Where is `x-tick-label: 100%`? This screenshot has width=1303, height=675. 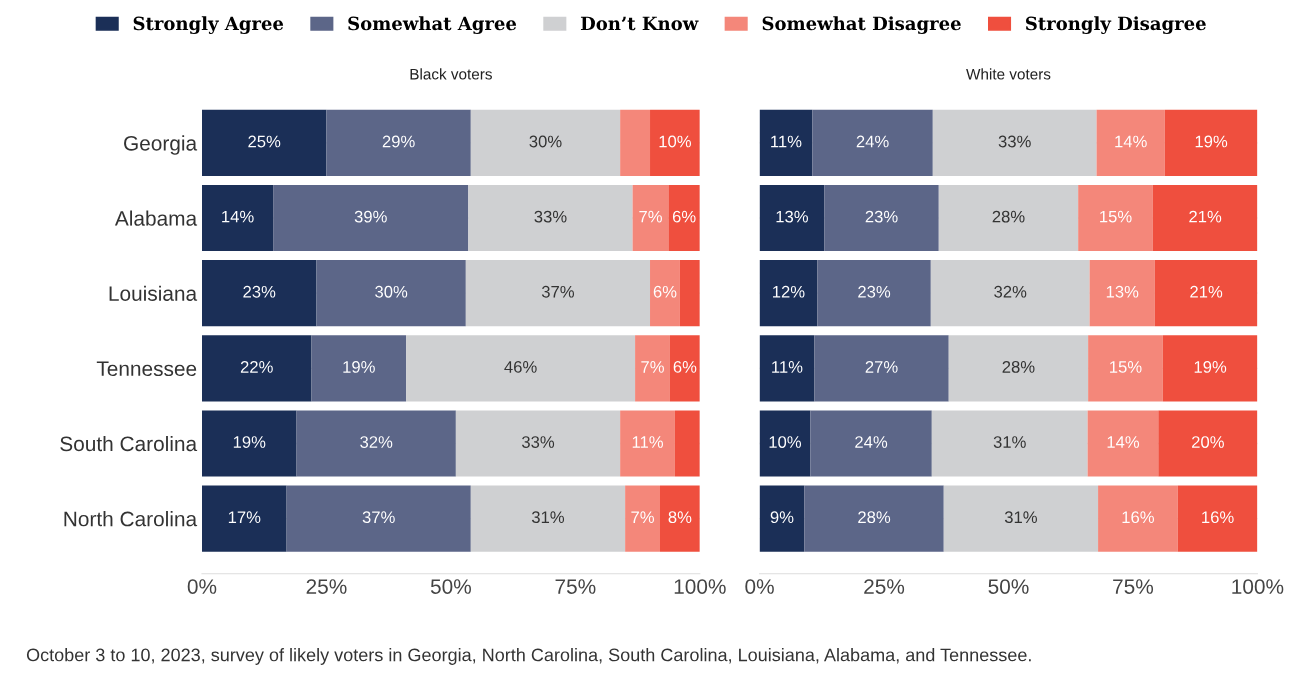
x-tick-label: 100% is located at coordinates (1258, 586).